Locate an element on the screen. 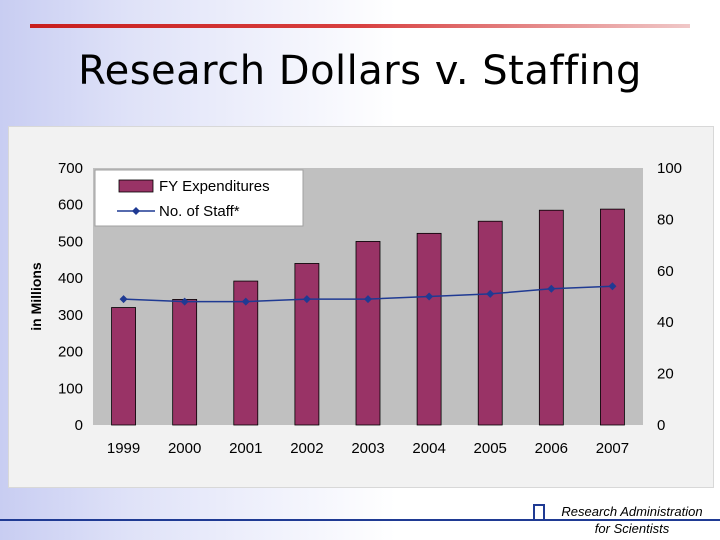 Image resolution: width=720 pixels, height=540 pixels. legend-box is located at coordinates (199, 198).